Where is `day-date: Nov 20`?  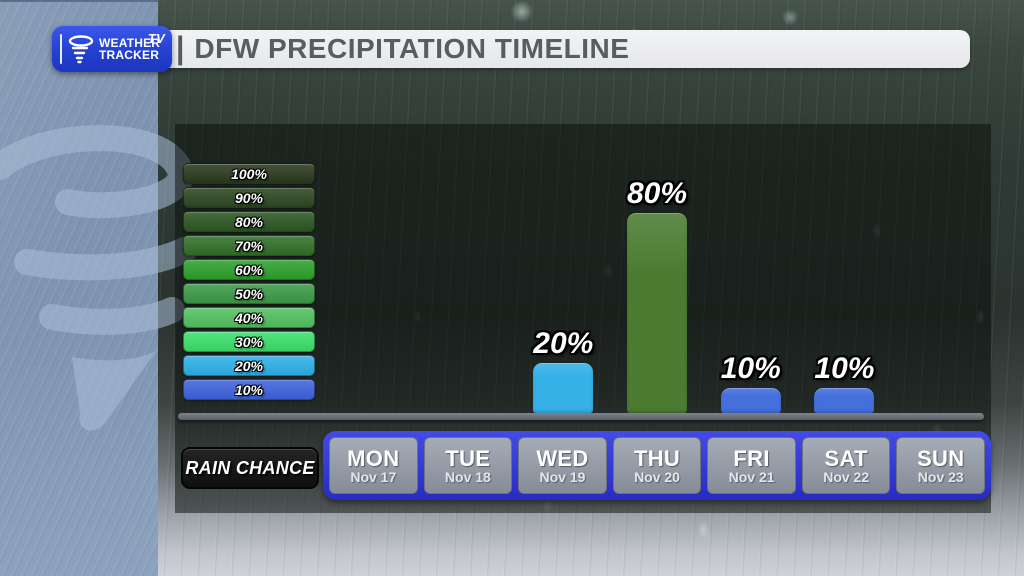 day-date: Nov 20 is located at coordinates (657, 477).